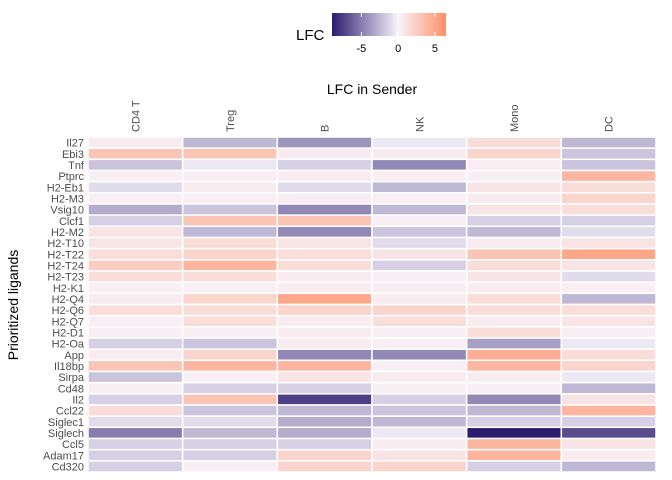 This screenshot has width=672, height=480. What do you see at coordinates (73, 155) in the screenshot?
I see `row-label: Ebi3` at bounding box center [73, 155].